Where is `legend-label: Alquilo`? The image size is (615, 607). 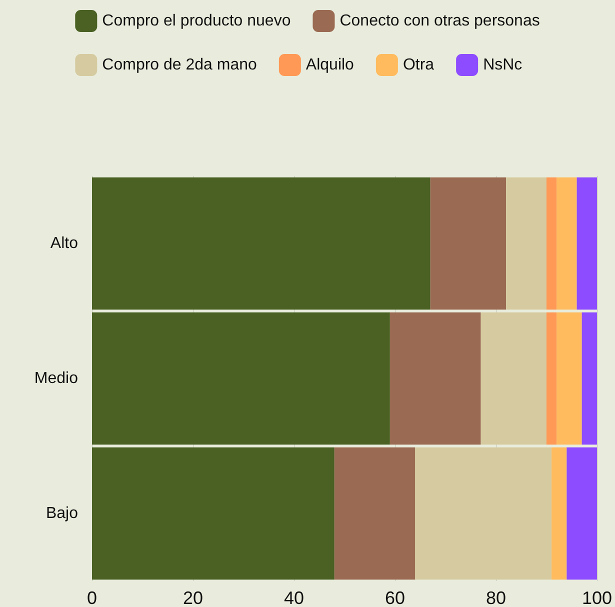
legend-label: Alquilo is located at coordinates (330, 65).